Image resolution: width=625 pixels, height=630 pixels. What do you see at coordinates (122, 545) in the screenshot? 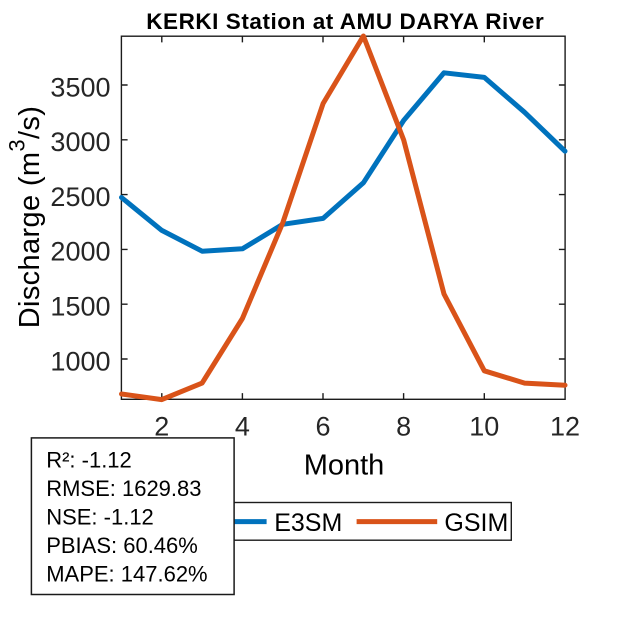
I see `svg-text: PBIAS: 60.46%` at bounding box center [122, 545].